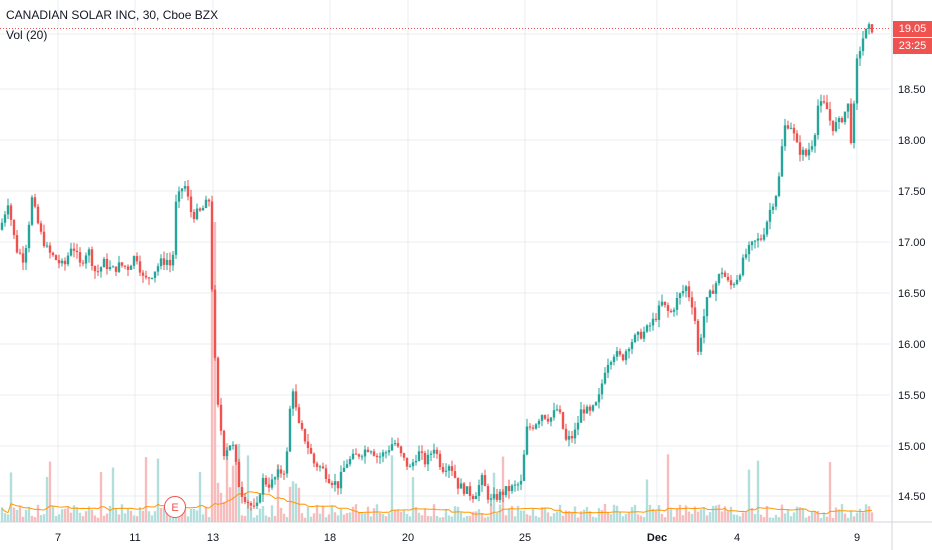 The height and width of the screenshot is (550, 932). I want to click on price-tick-label: 15.50, so click(912, 396).